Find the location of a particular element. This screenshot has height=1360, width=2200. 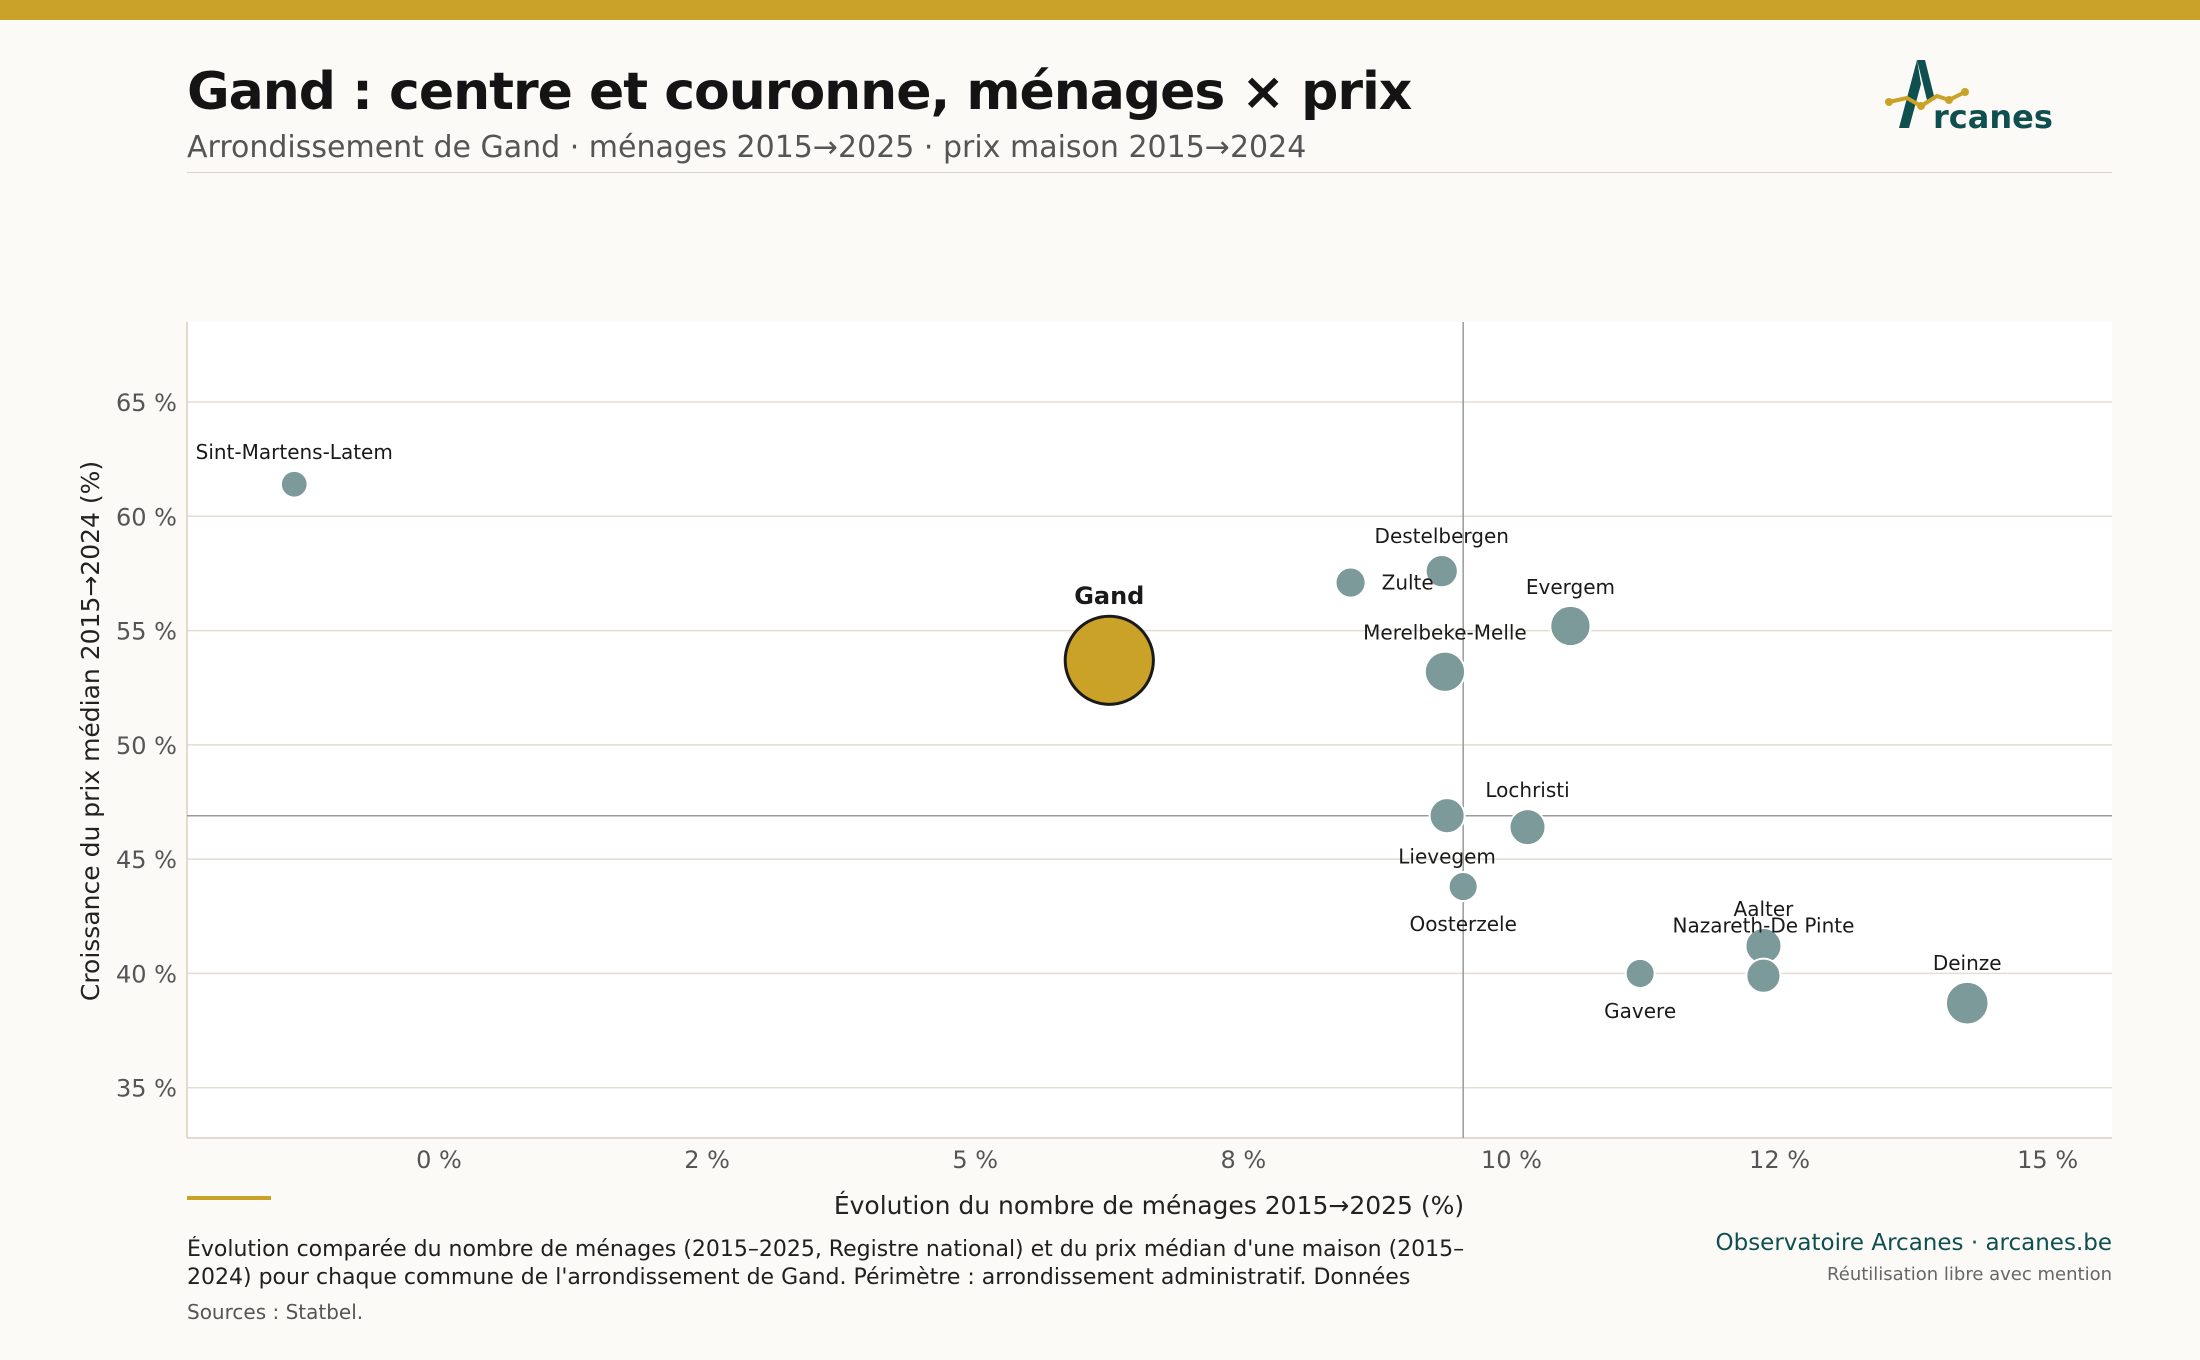

license-note: Réutilisation libre avec mention is located at coordinates (1969, 1274).